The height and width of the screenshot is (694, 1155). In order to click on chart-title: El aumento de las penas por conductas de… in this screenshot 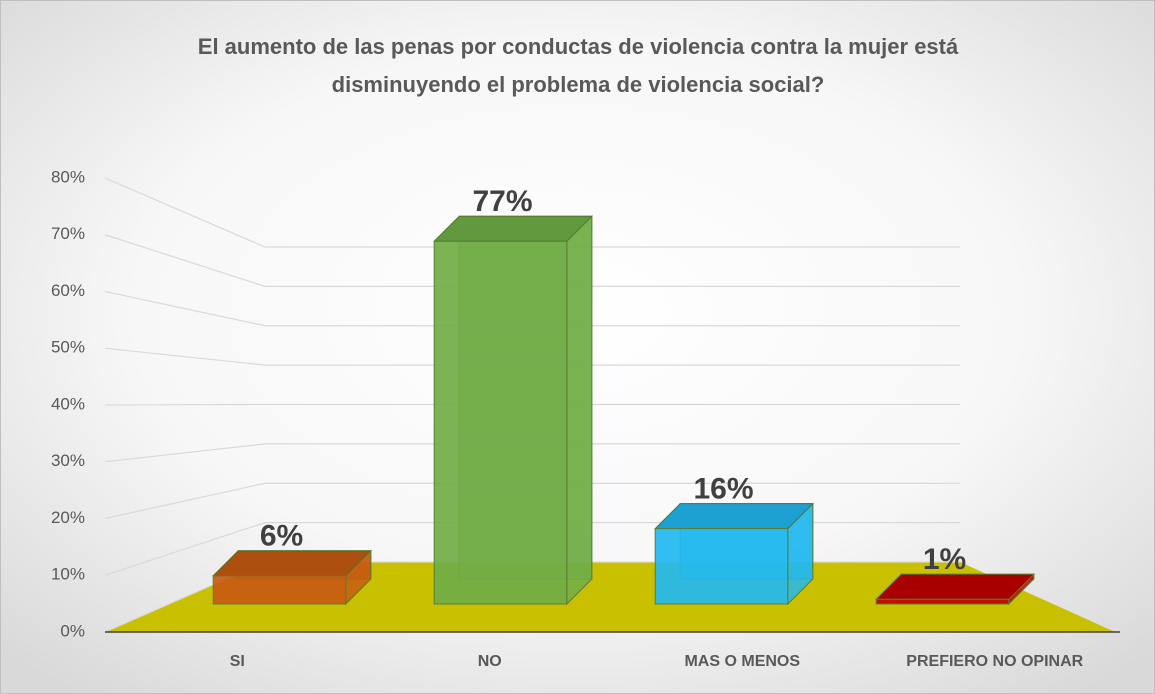, I will do `click(578, 46)`.